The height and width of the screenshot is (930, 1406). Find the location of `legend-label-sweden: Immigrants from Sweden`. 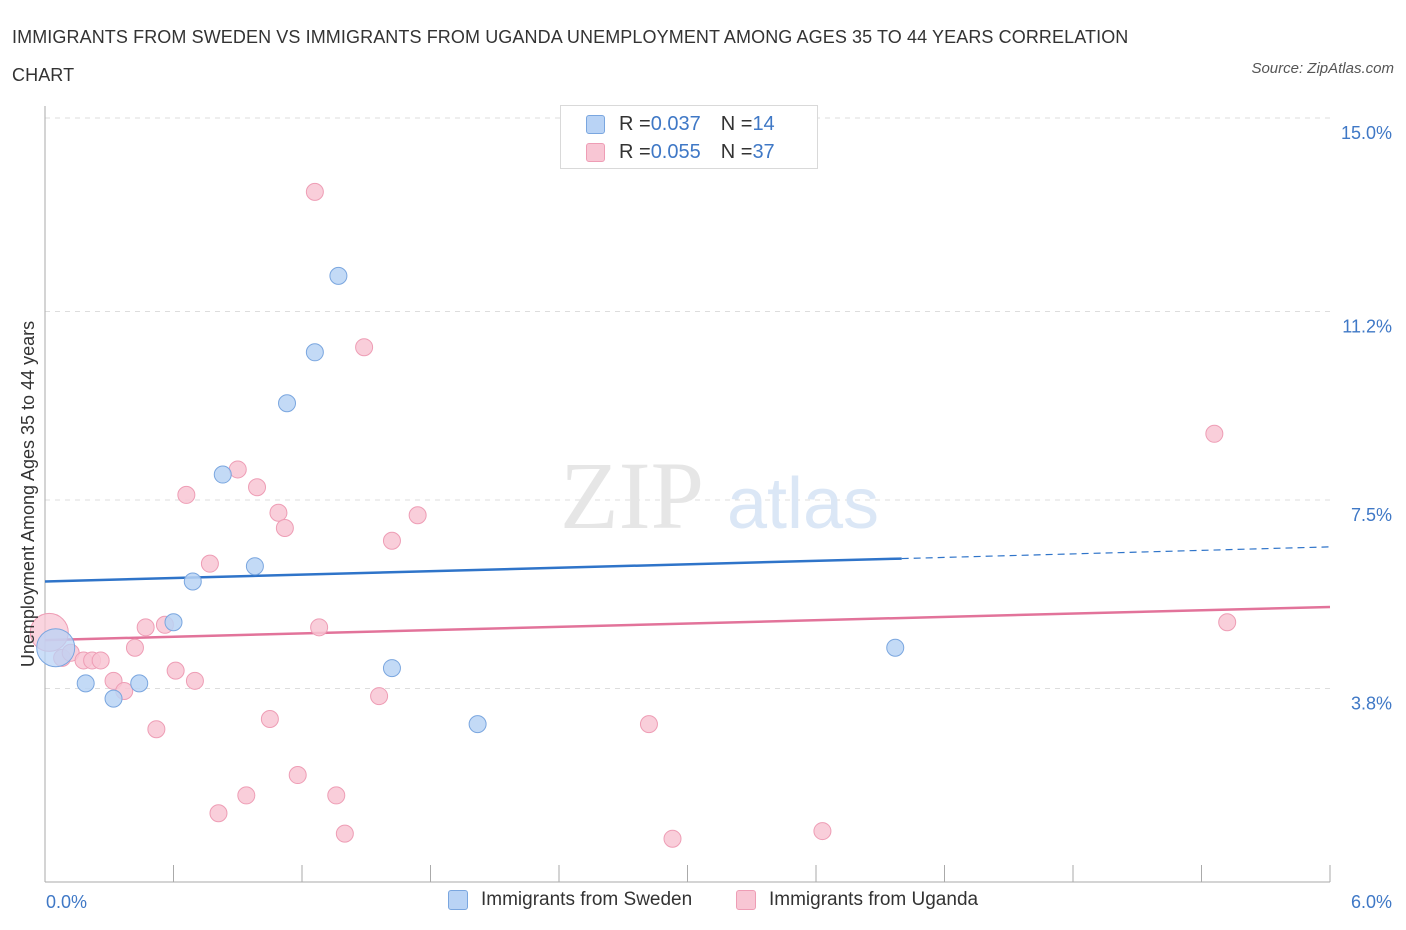

legend-label-sweden: Immigrants from Sweden is located at coordinates (587, 899).